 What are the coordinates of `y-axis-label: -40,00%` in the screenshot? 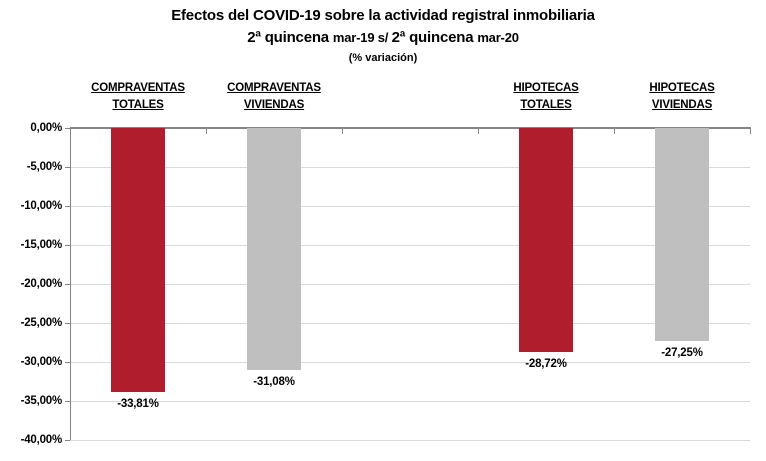 It's located at (41, 440).